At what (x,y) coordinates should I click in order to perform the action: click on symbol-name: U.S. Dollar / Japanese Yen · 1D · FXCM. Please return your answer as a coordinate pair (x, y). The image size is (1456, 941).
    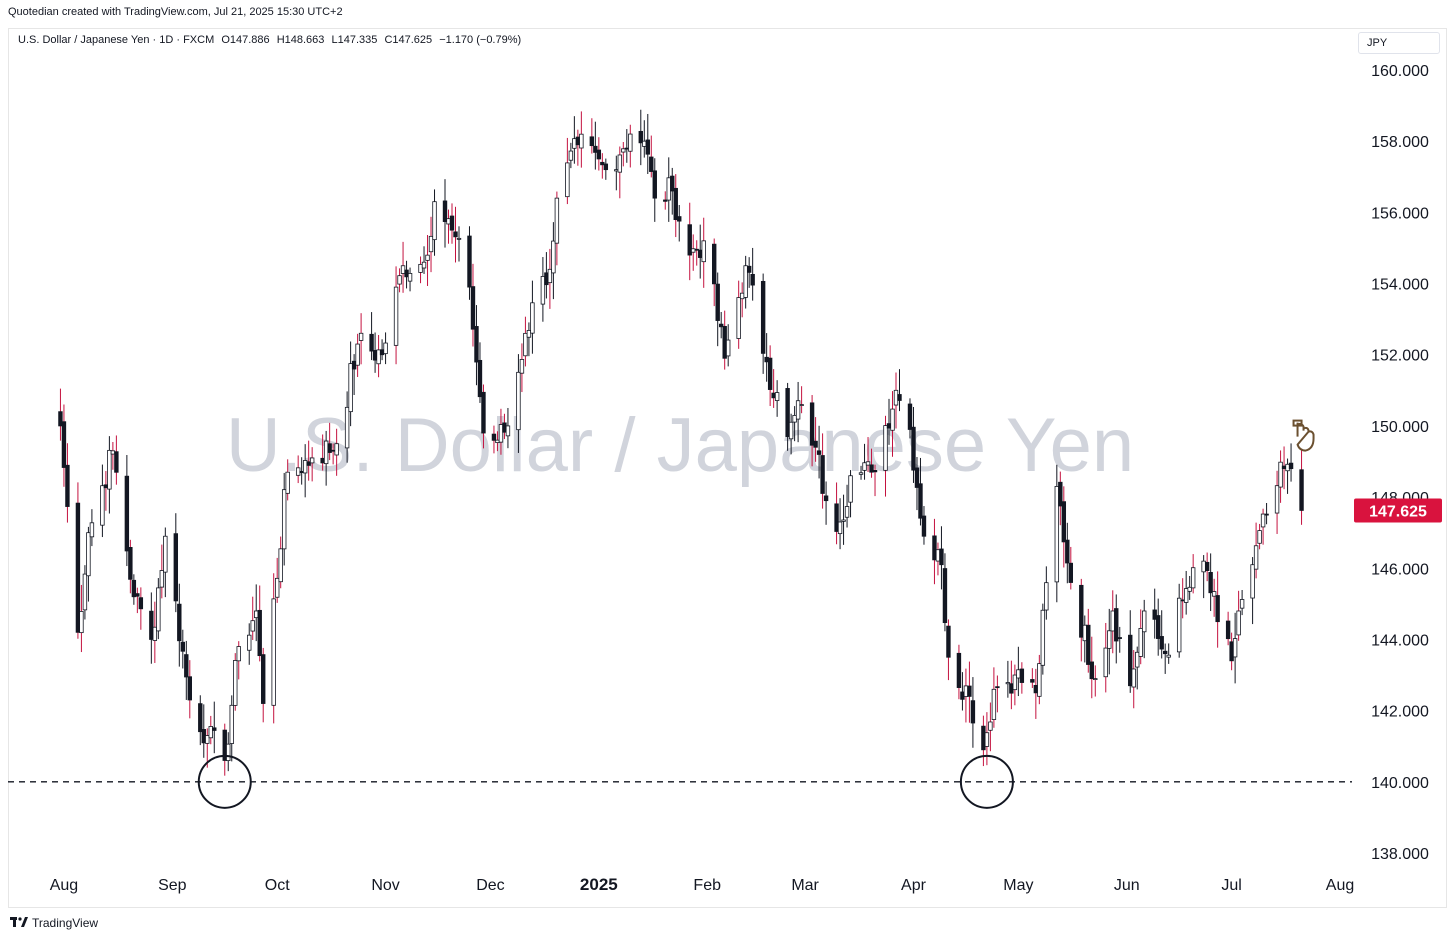
    Looking at the image, I should click on (116, 40).